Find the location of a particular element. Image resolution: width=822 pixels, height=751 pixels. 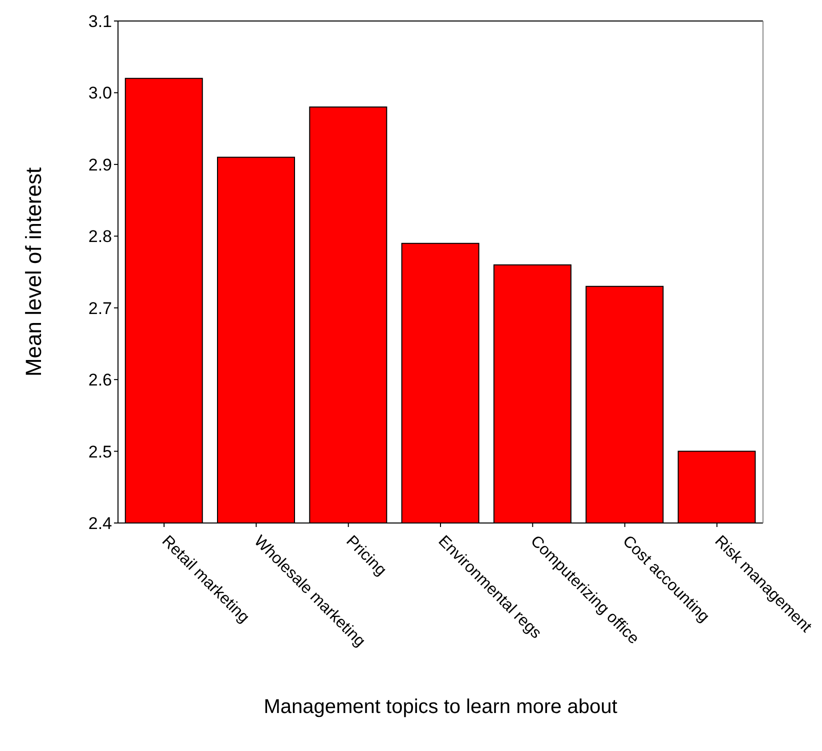

y-tick-label: 2.6 is located at coordinates (100, 380).